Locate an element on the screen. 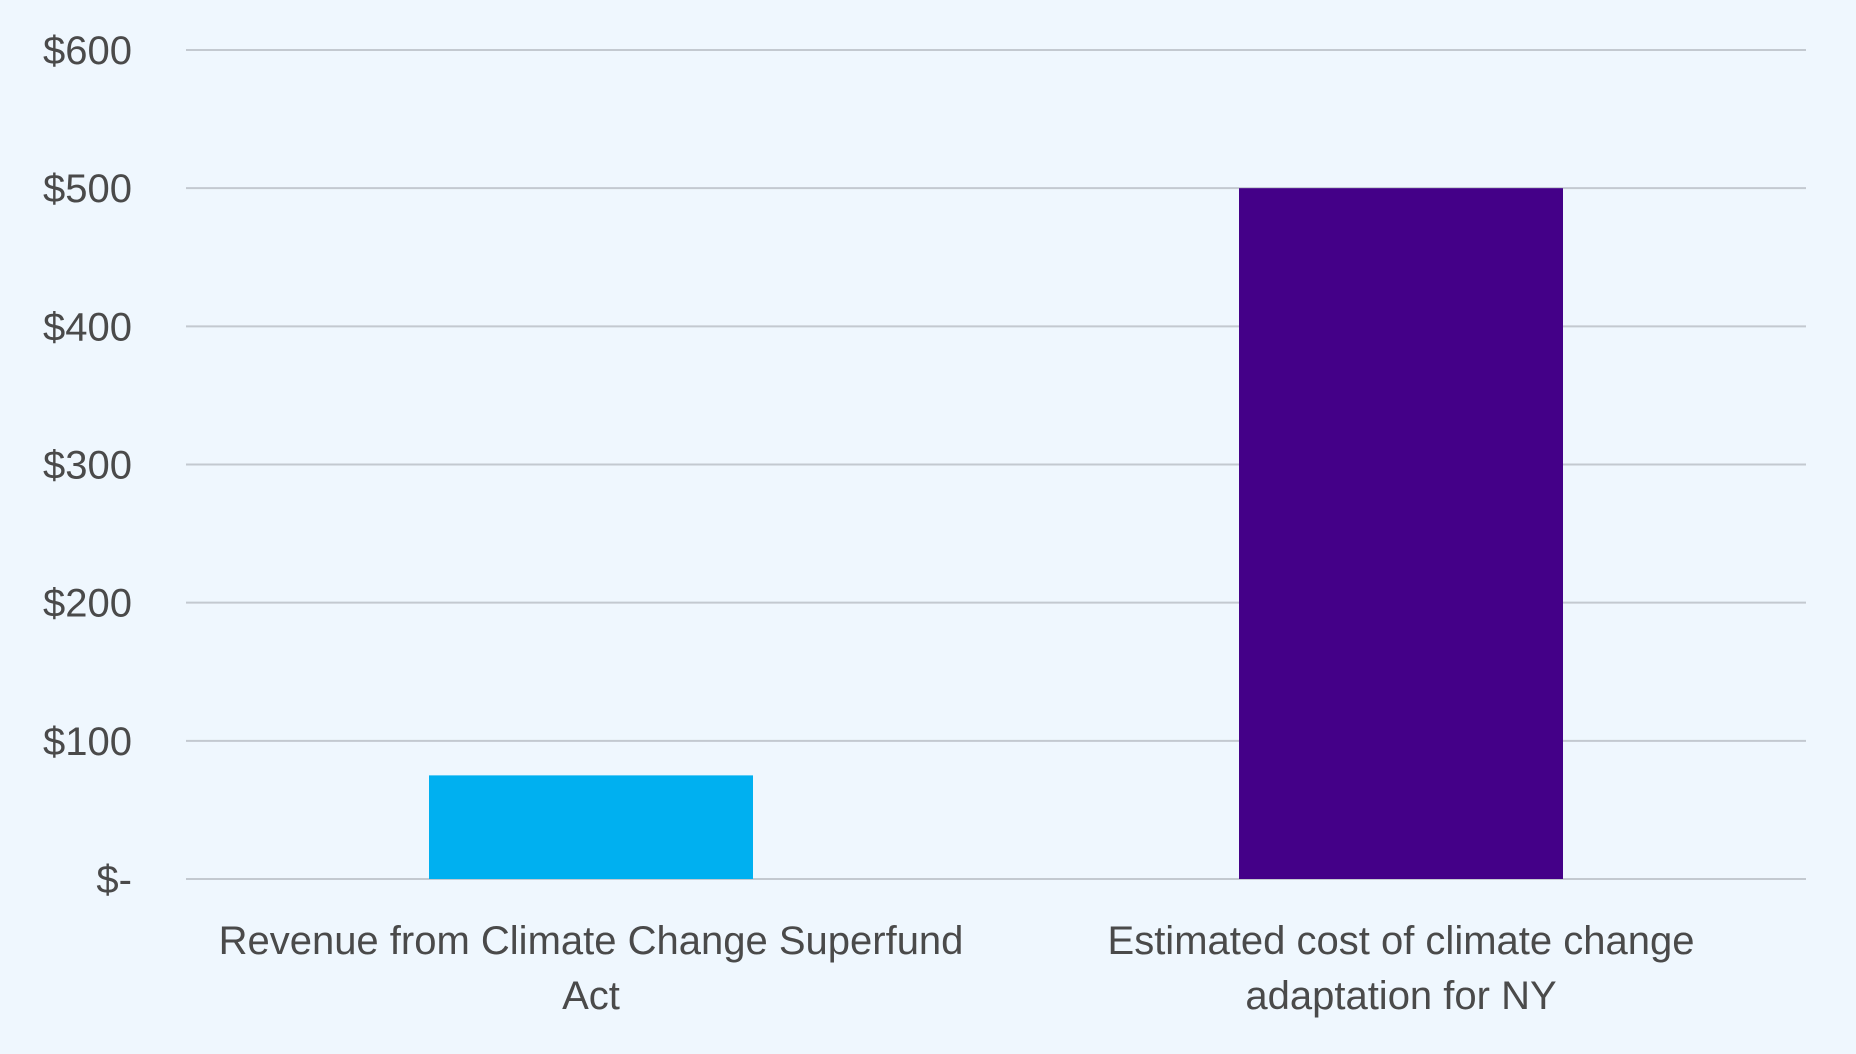 Image resolution: width=1856 pixels, height=1054 pixels. y-tick-label: $300 is located at coordinates (87, 466).